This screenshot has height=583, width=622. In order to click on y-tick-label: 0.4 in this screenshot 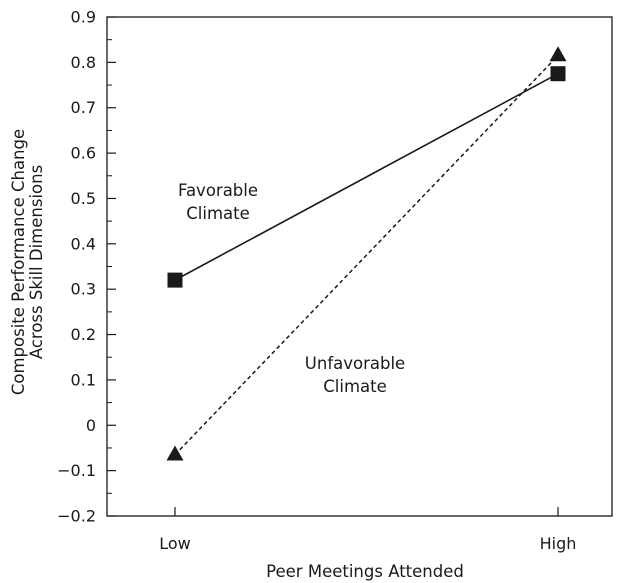, I will do `click(83, 243)`.